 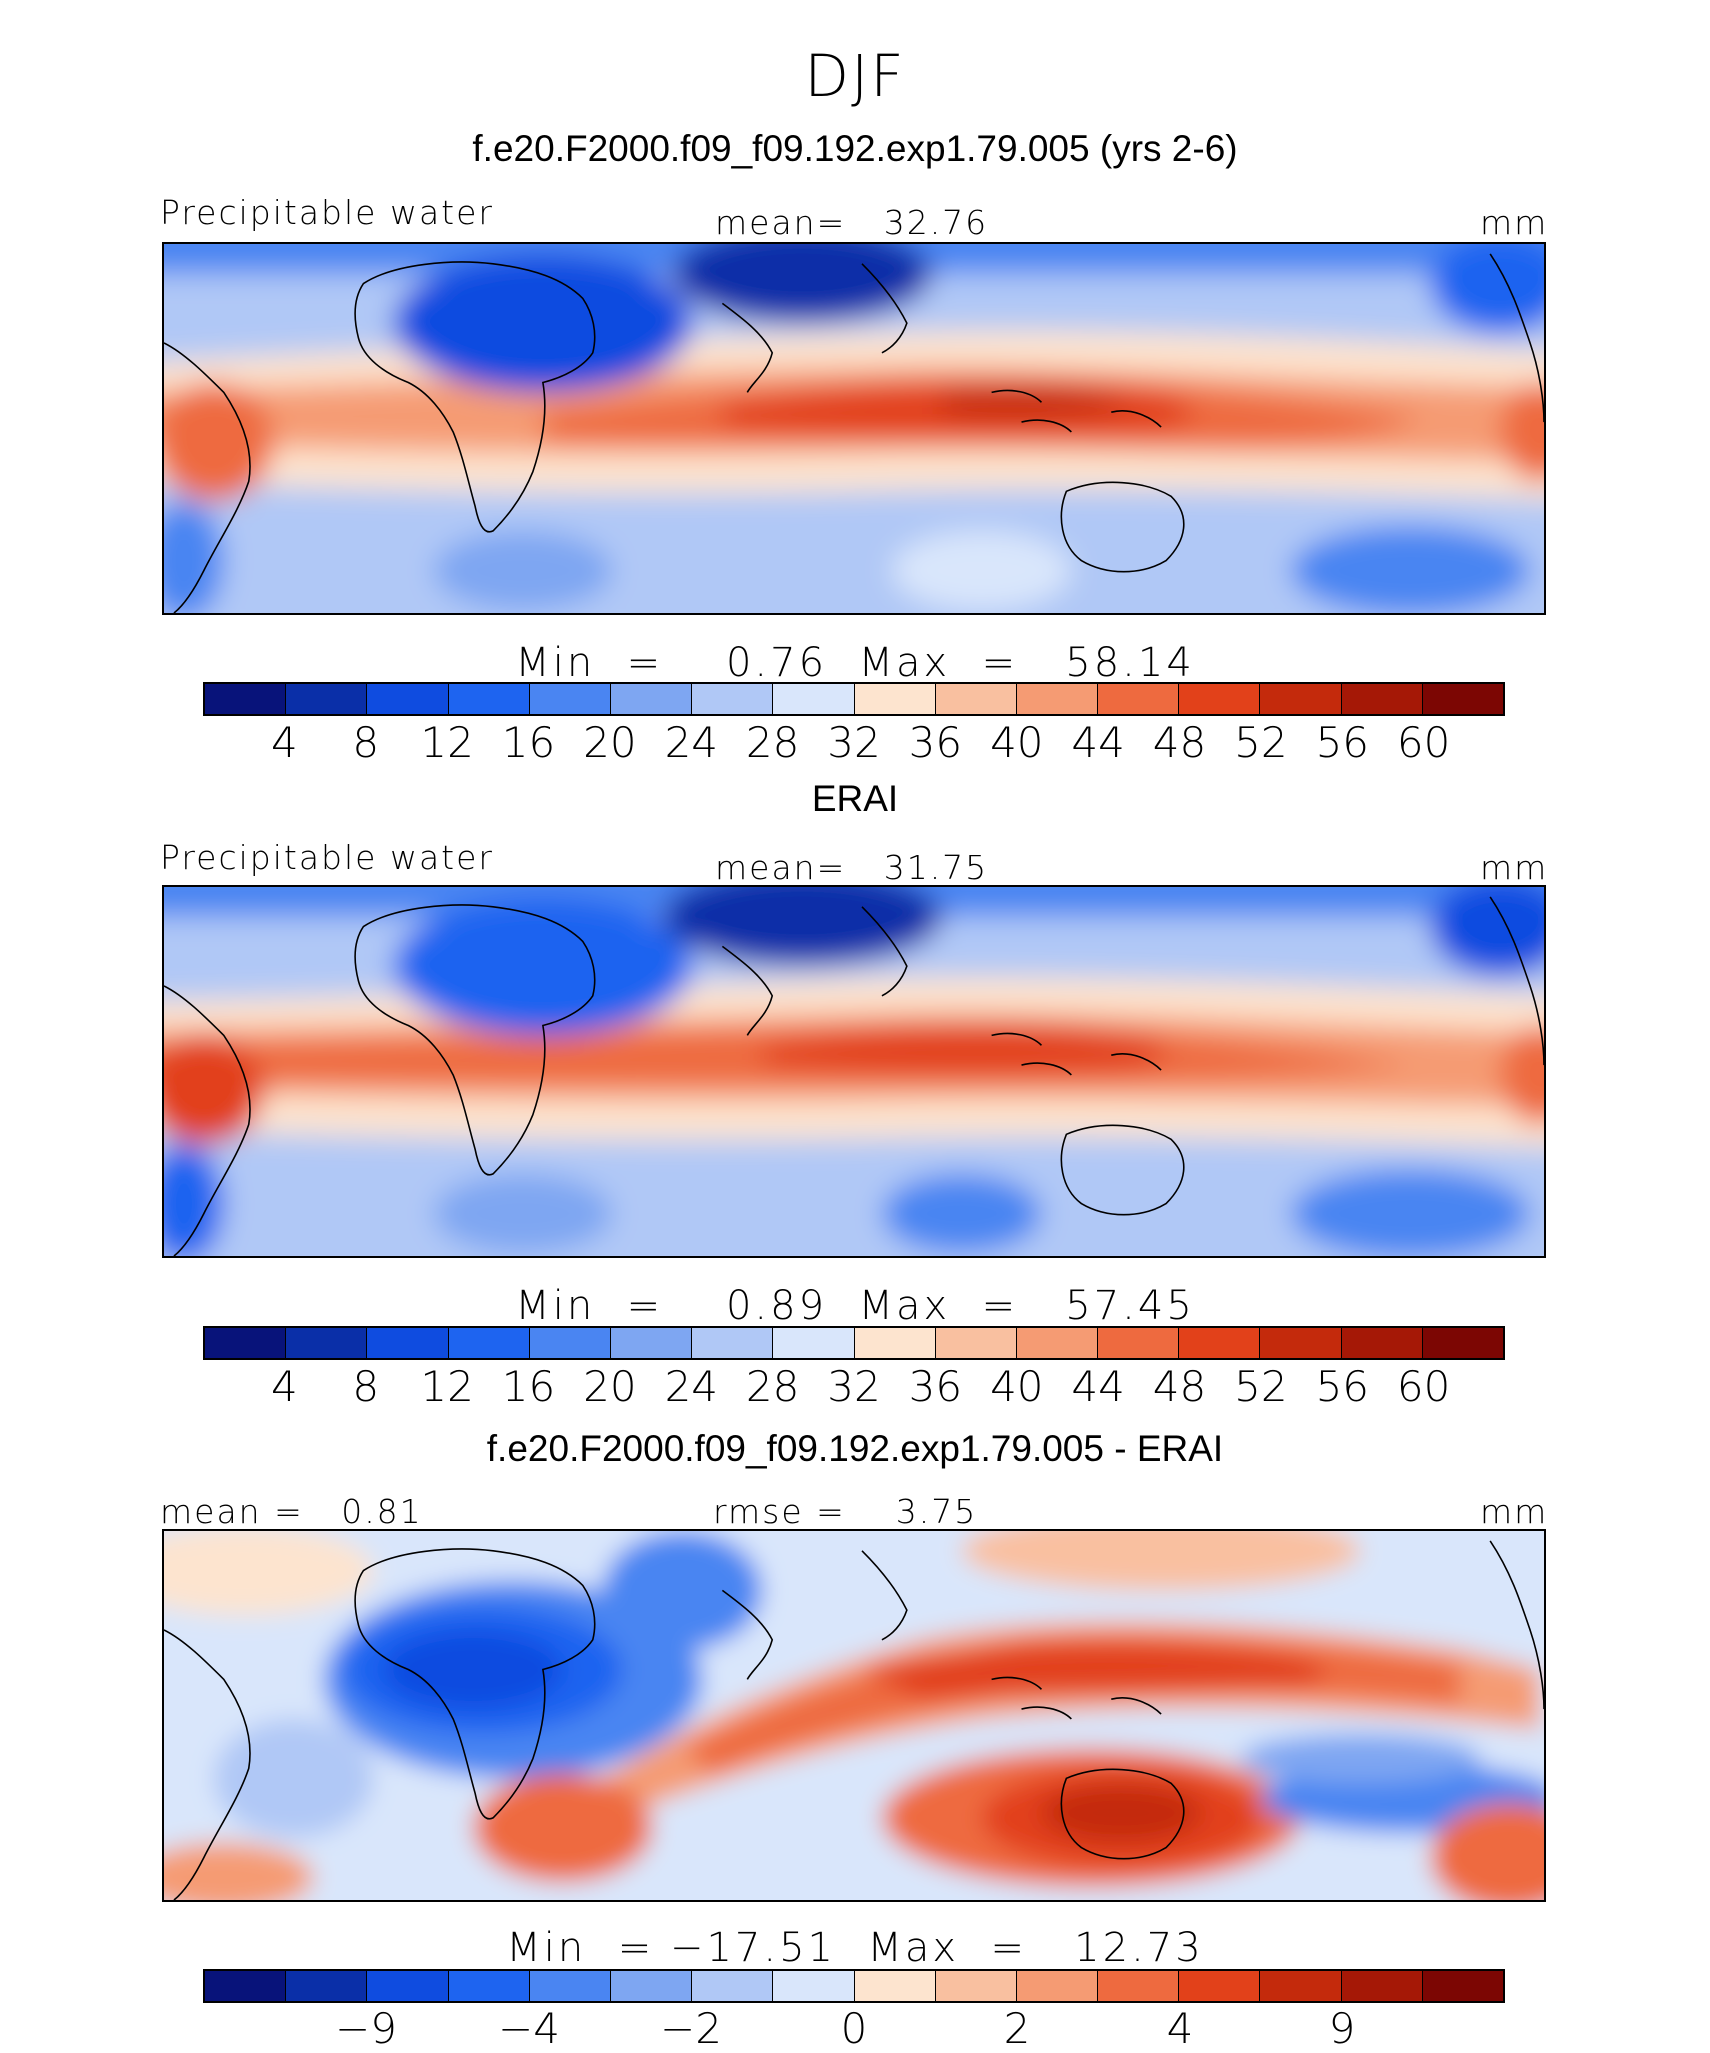 What do you see at coordinates (845, 1511) in the screenshot?
I see `panel3-rmse-label: rmse = 3.75` at bounding box center [845, 1511].